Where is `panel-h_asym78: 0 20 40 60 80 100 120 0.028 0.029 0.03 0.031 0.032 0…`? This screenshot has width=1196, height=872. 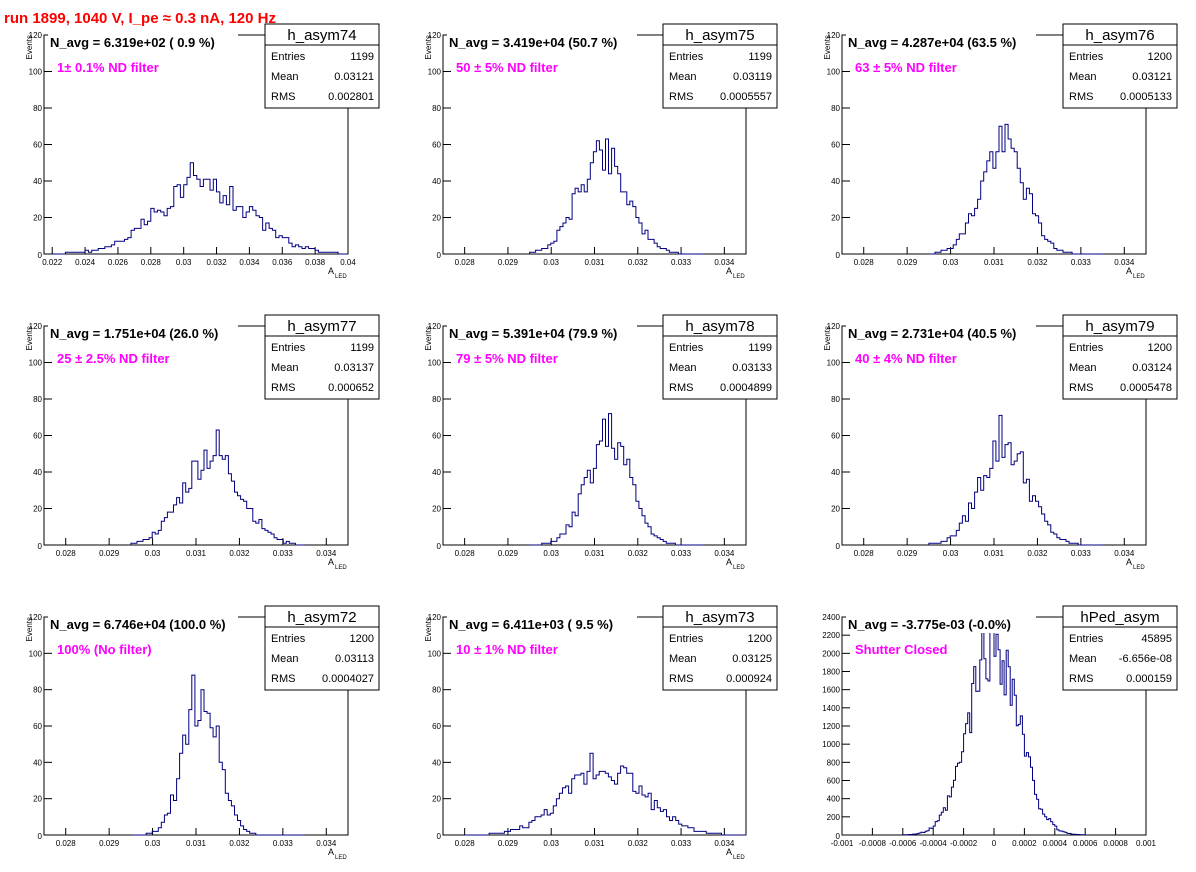
panel-h_asym78: 0 20 40 60 80 100 120 0.028 0.029 0.03 0.031 0.032 0… is located at coordinates (601, 442).